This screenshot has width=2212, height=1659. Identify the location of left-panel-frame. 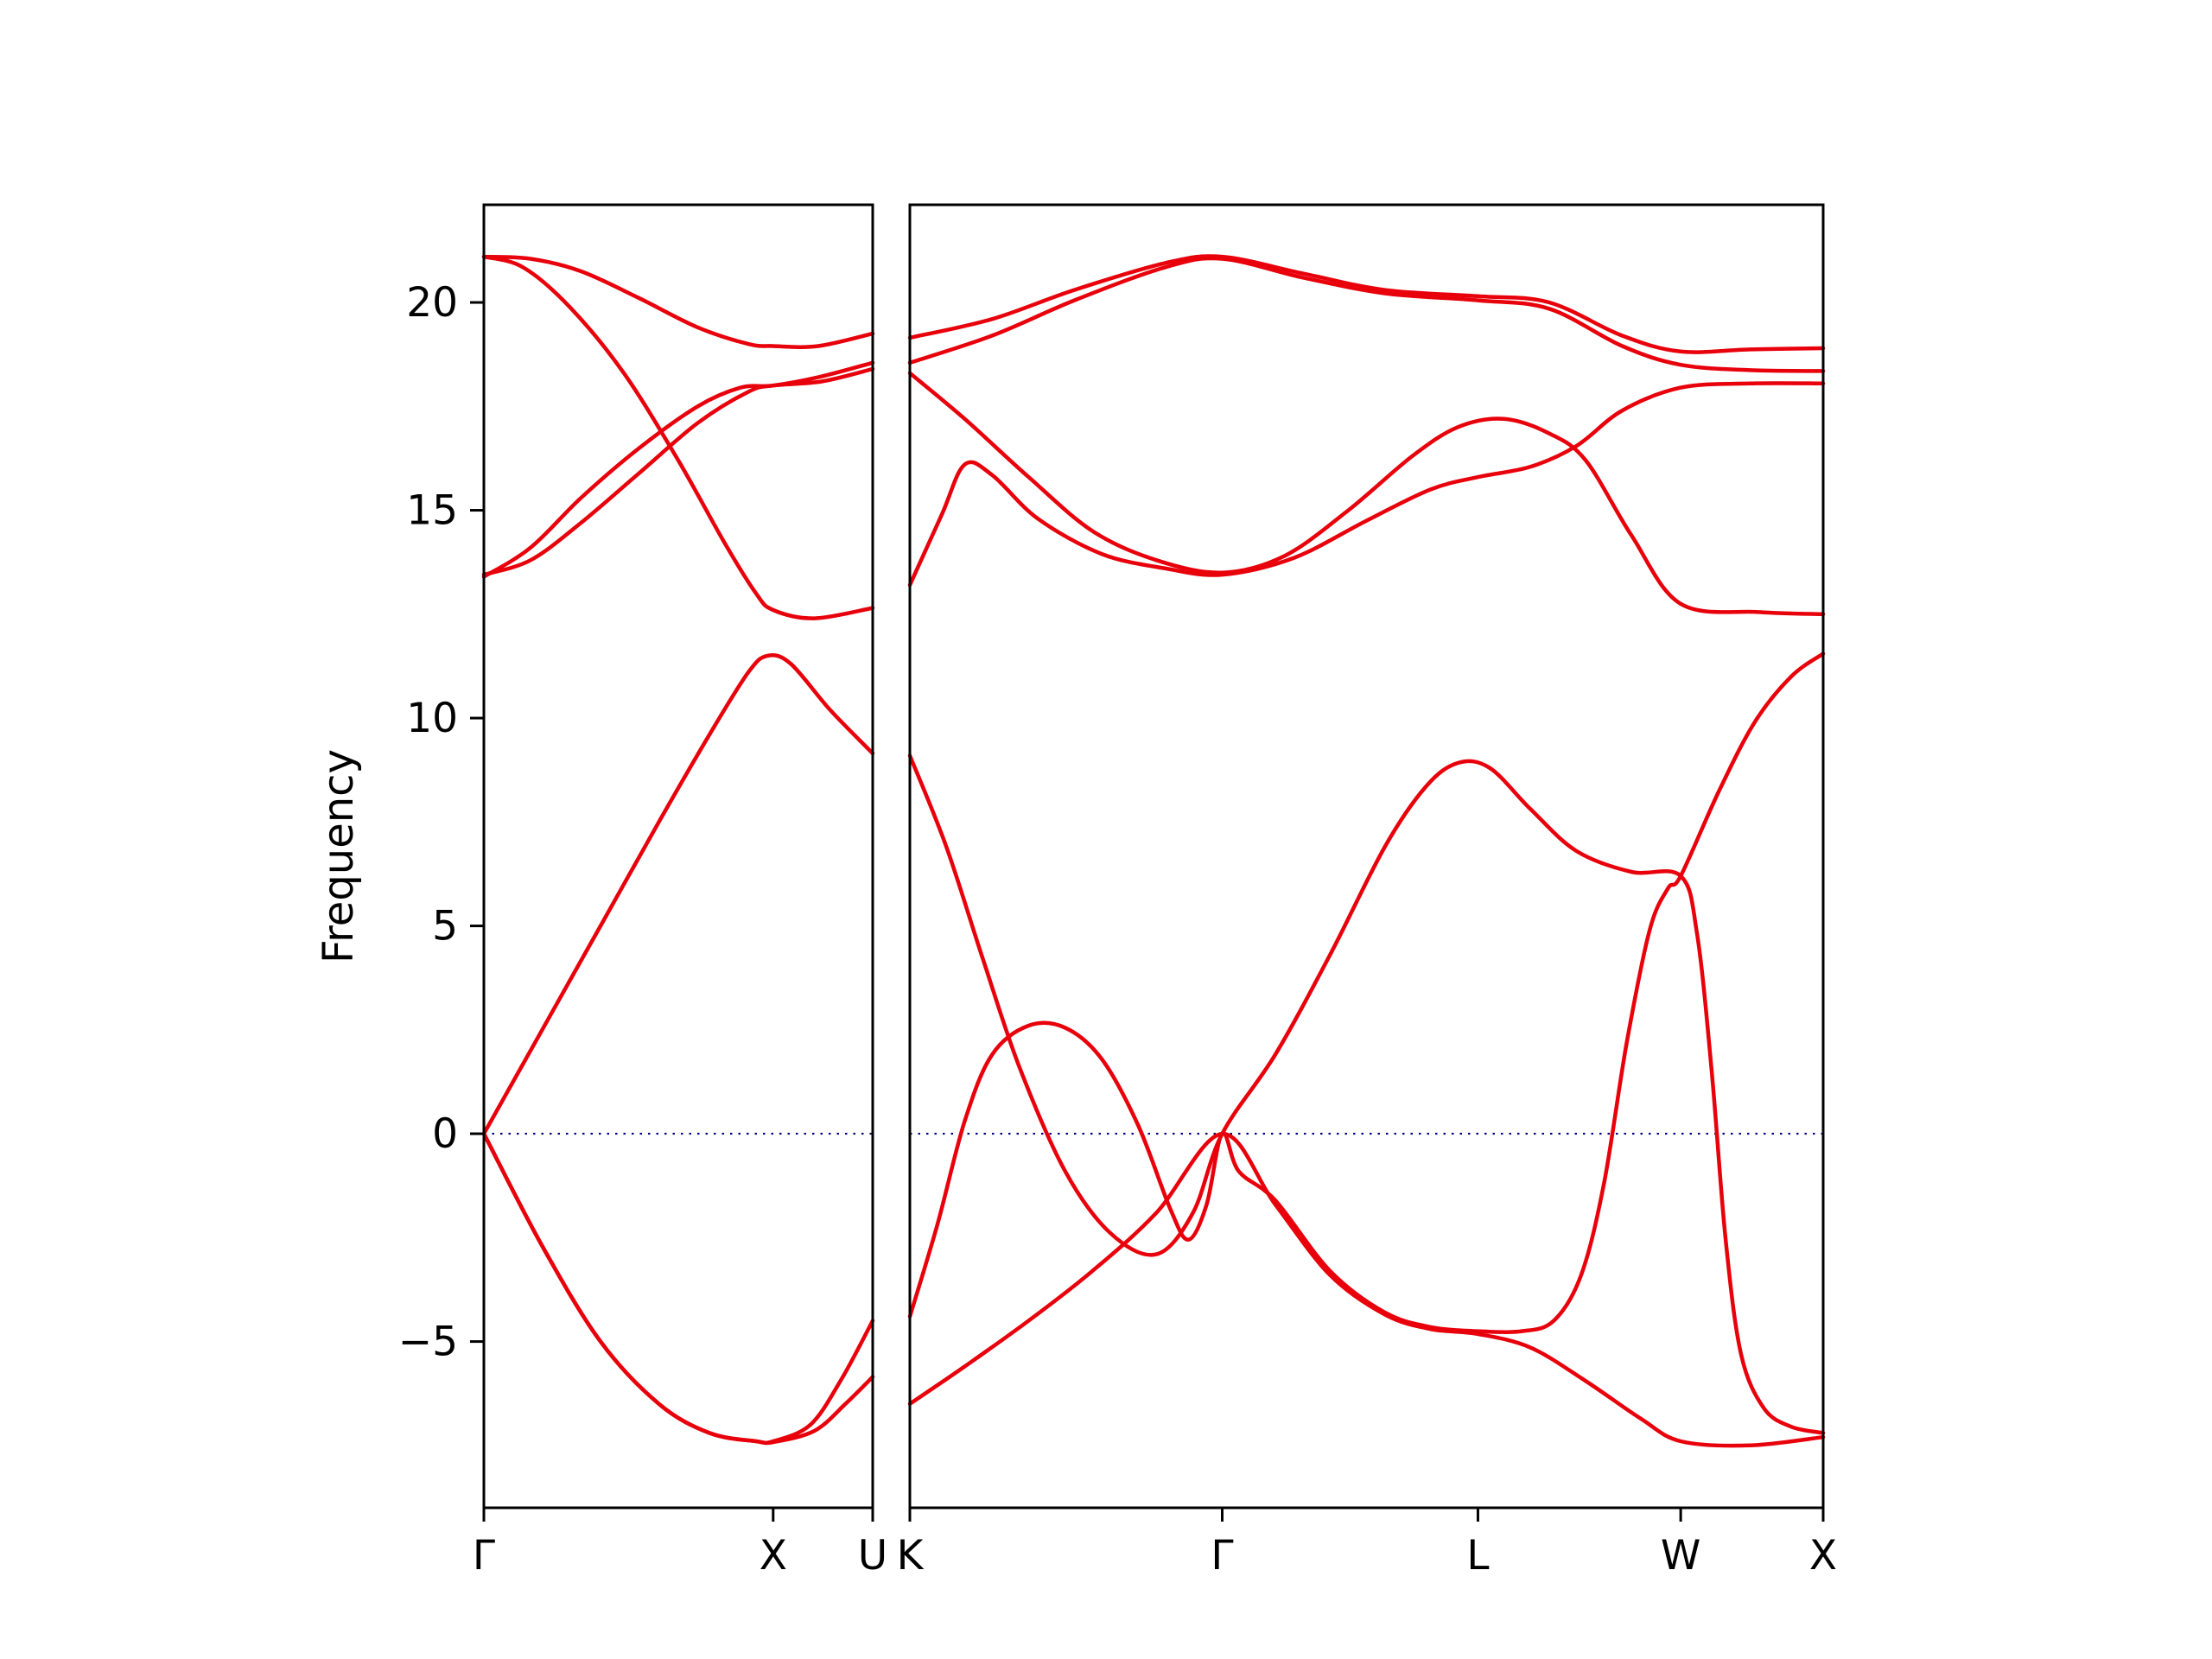
(678, 856).